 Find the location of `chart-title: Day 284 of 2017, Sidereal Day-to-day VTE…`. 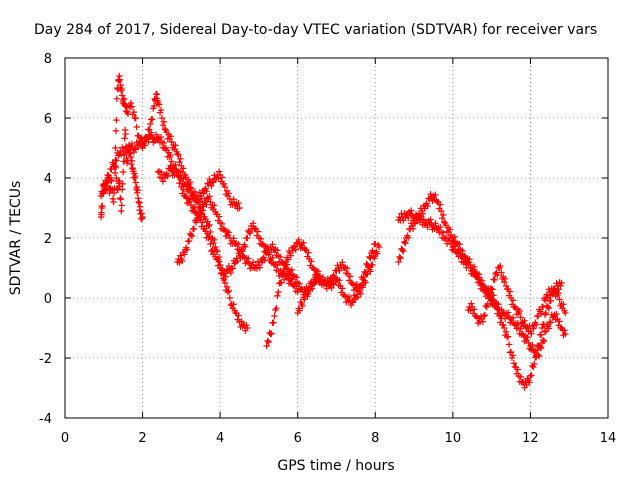

chart-title: Day 284 of 2017, Sidereal Day-to-day VTE… is located at coordinates (315, 30).